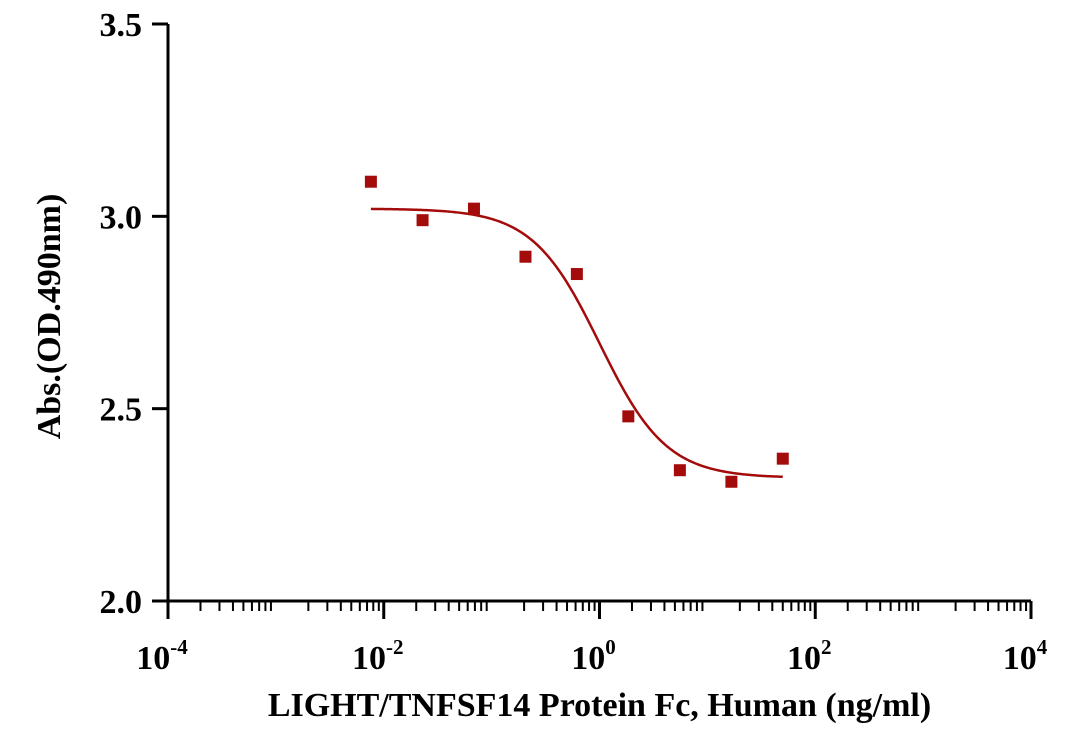  I want to click on fit-curve, so click(576, 343).